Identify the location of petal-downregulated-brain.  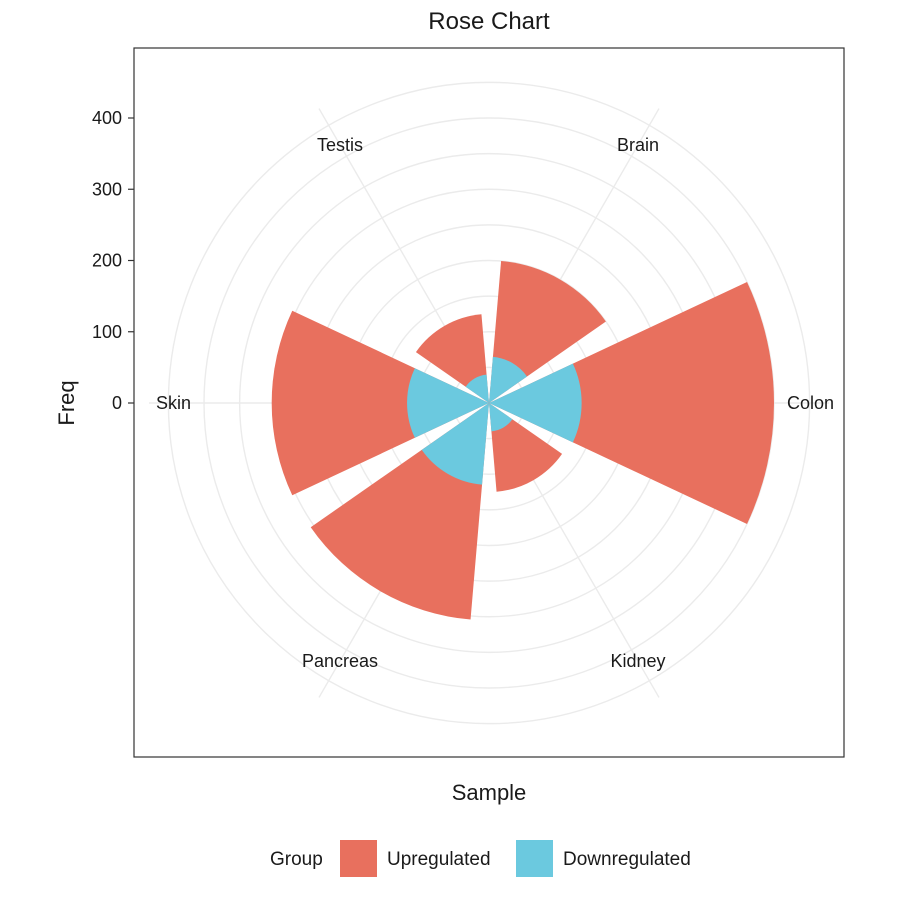
(508, 379).